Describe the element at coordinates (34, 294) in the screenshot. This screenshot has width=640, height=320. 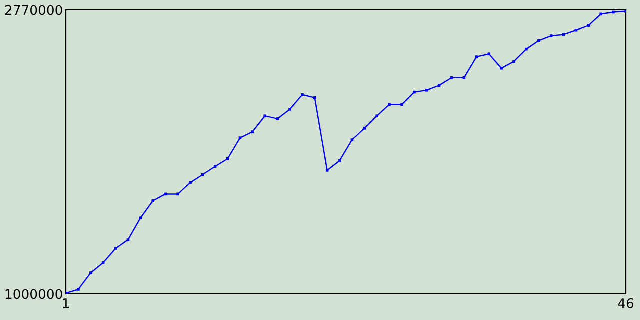
I see `y-tick-label: 1000000` at that location.